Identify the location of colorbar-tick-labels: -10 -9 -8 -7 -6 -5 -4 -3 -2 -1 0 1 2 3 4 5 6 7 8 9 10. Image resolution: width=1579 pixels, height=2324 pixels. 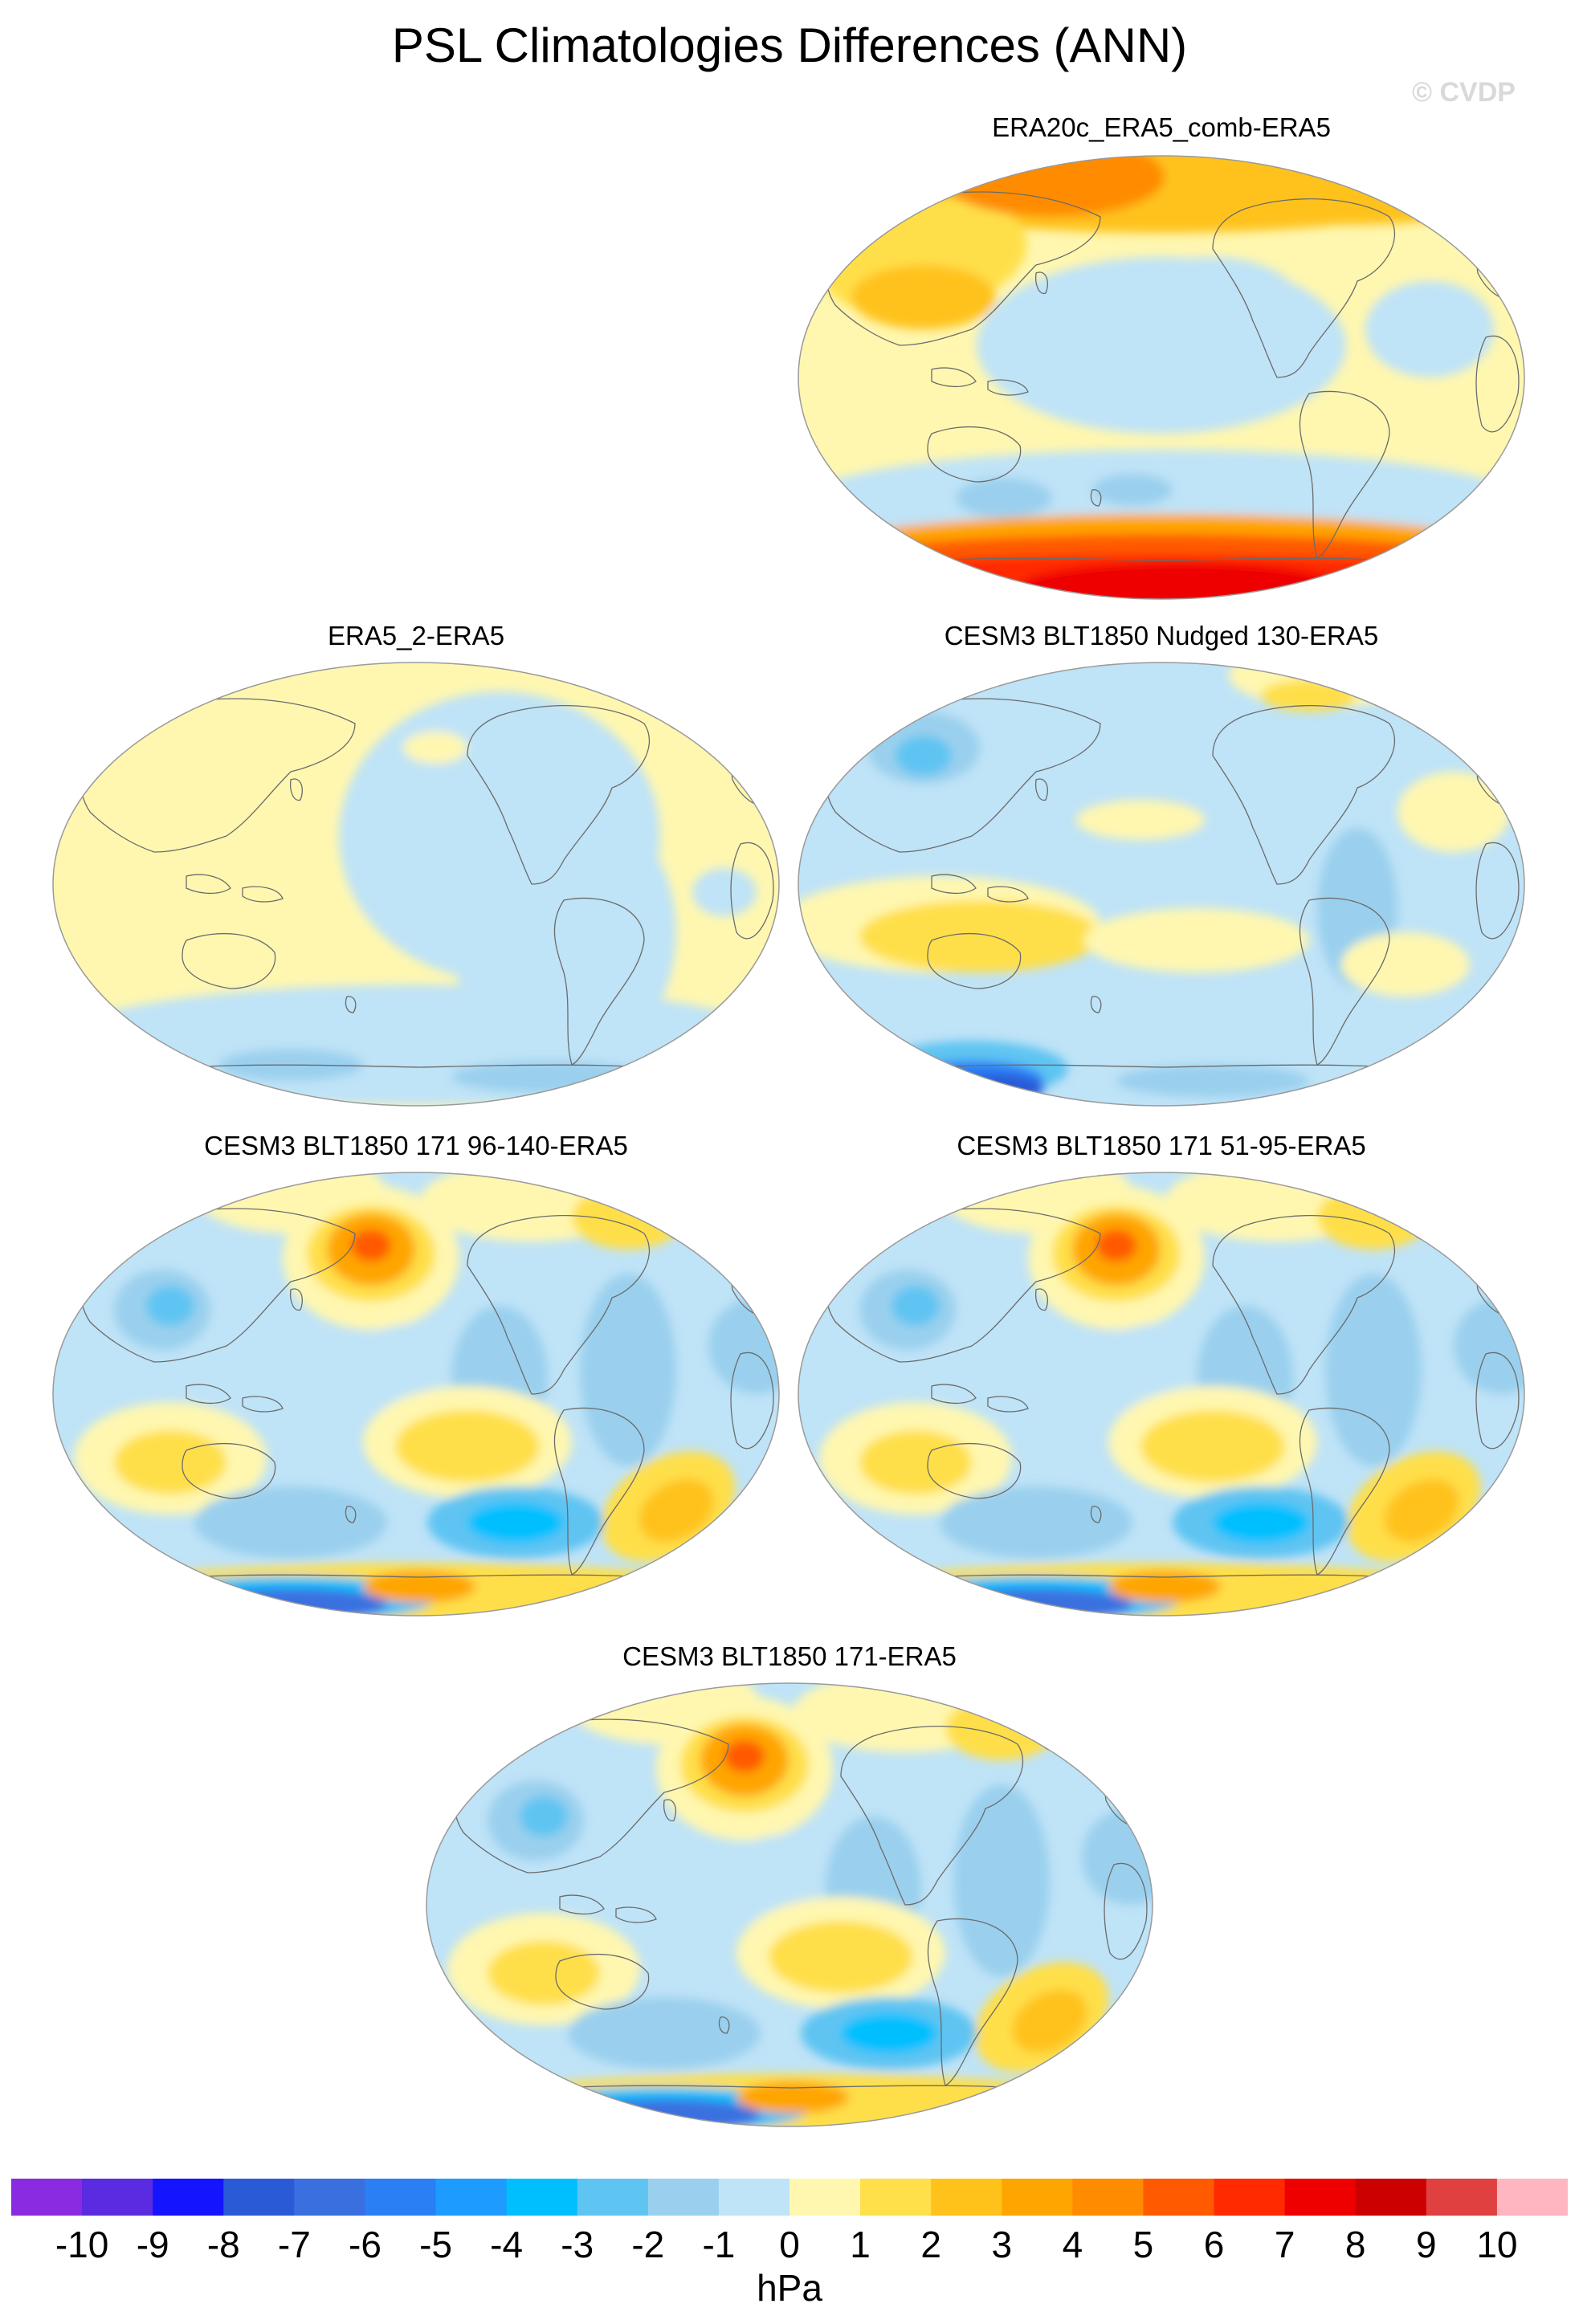
(789, 2247).